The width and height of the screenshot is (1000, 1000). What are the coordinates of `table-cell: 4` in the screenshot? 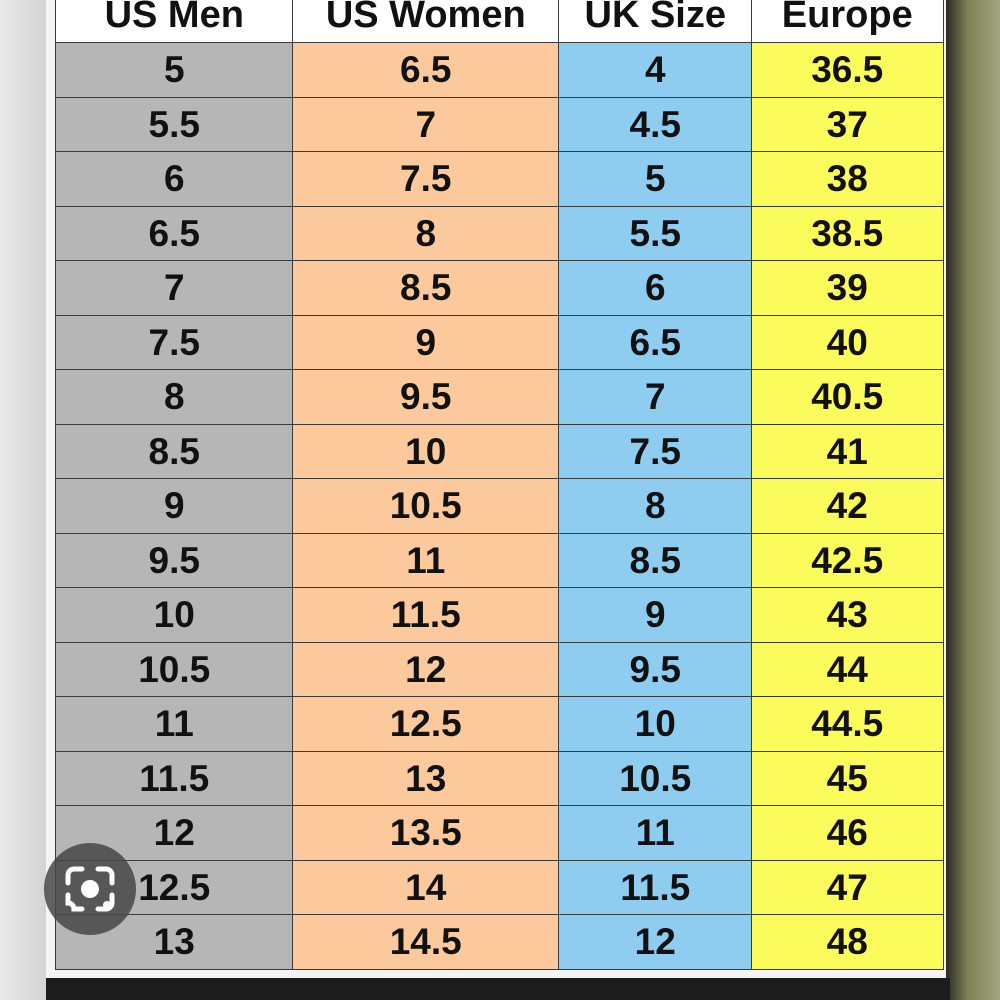 It's located at (655, 70).